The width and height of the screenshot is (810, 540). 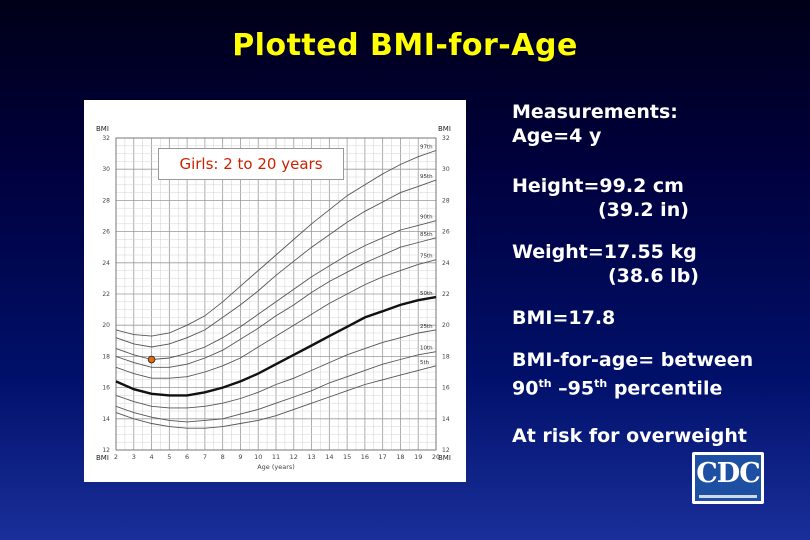 What do you see at coordinates (446, 325) in the screenshot?
I see `y-tick-label-right: 20` at bounding box center [446, 325].